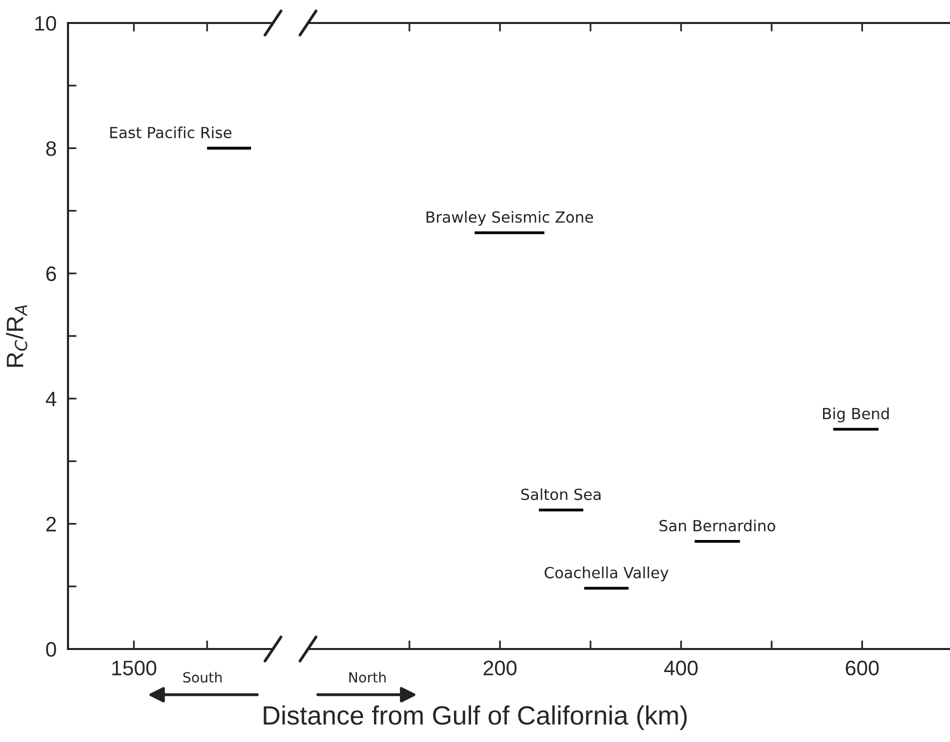  What do you see at coordinates (51, 399) in the screenshot?
I see `y-tick-label: 4` at bounding box center [51, 399].